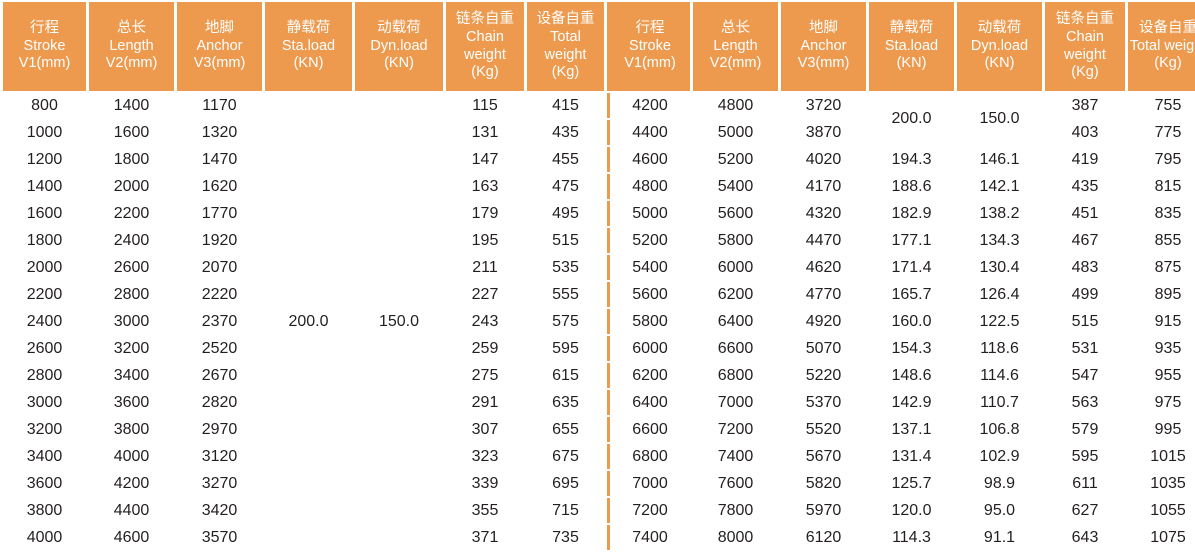 The width and height of the screenshot is (1195, 552). What do you see at coordinates (131, 294) in the screenshot?
I see `cell-length-left: 2800` at bounding box center [131, 294].